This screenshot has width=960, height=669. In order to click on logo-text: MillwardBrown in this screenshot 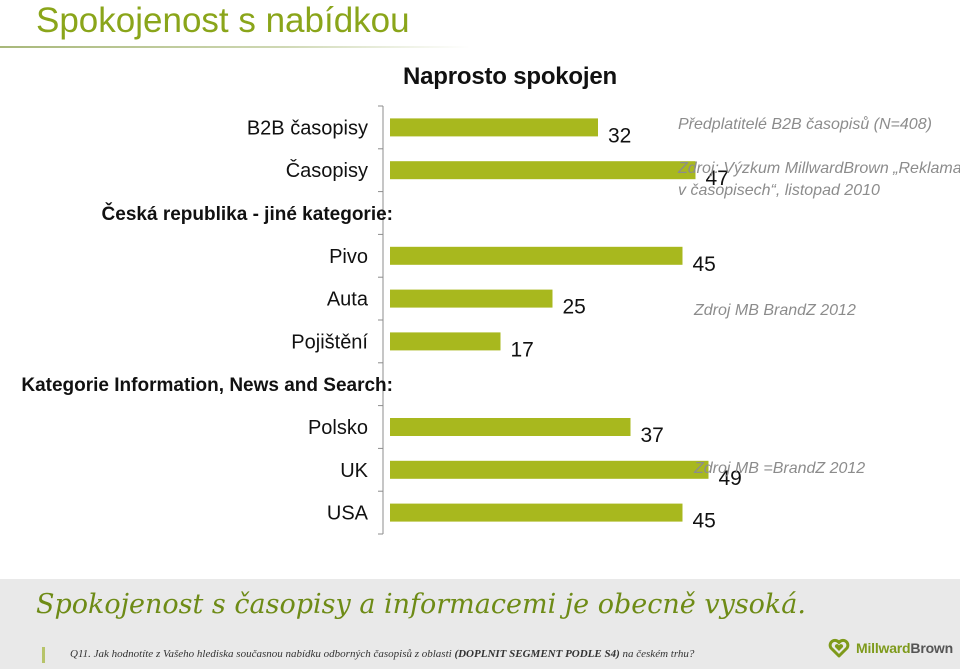, I will do `click(904, 648)`.